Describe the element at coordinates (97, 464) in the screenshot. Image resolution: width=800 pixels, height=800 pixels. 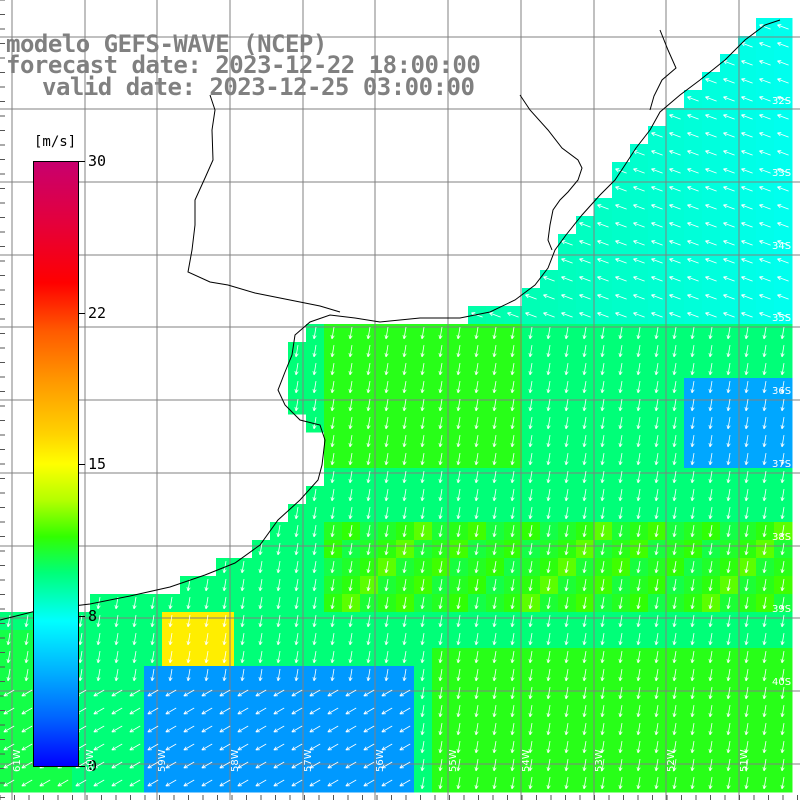
I see `colorbar-label: 15` at that location.